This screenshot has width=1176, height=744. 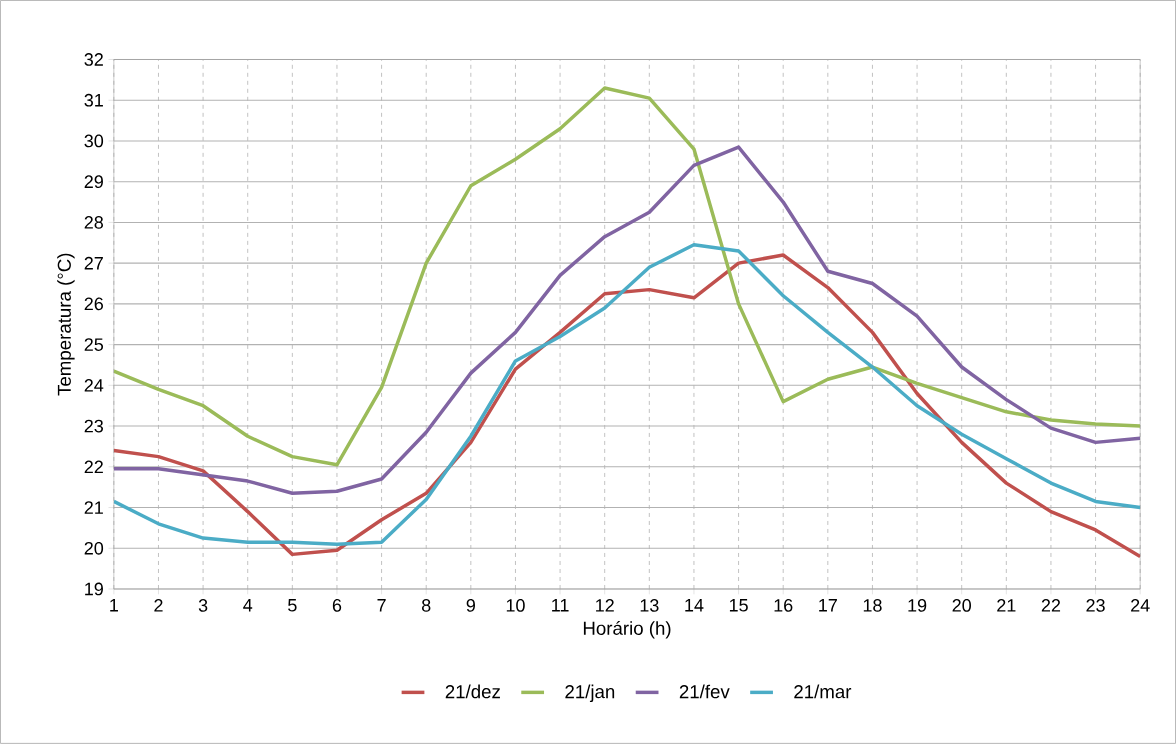 What do you see at coordinates (694, 605) in the screenshot?
I see `x-tick-label: 14` at bounding box center [694, 605].